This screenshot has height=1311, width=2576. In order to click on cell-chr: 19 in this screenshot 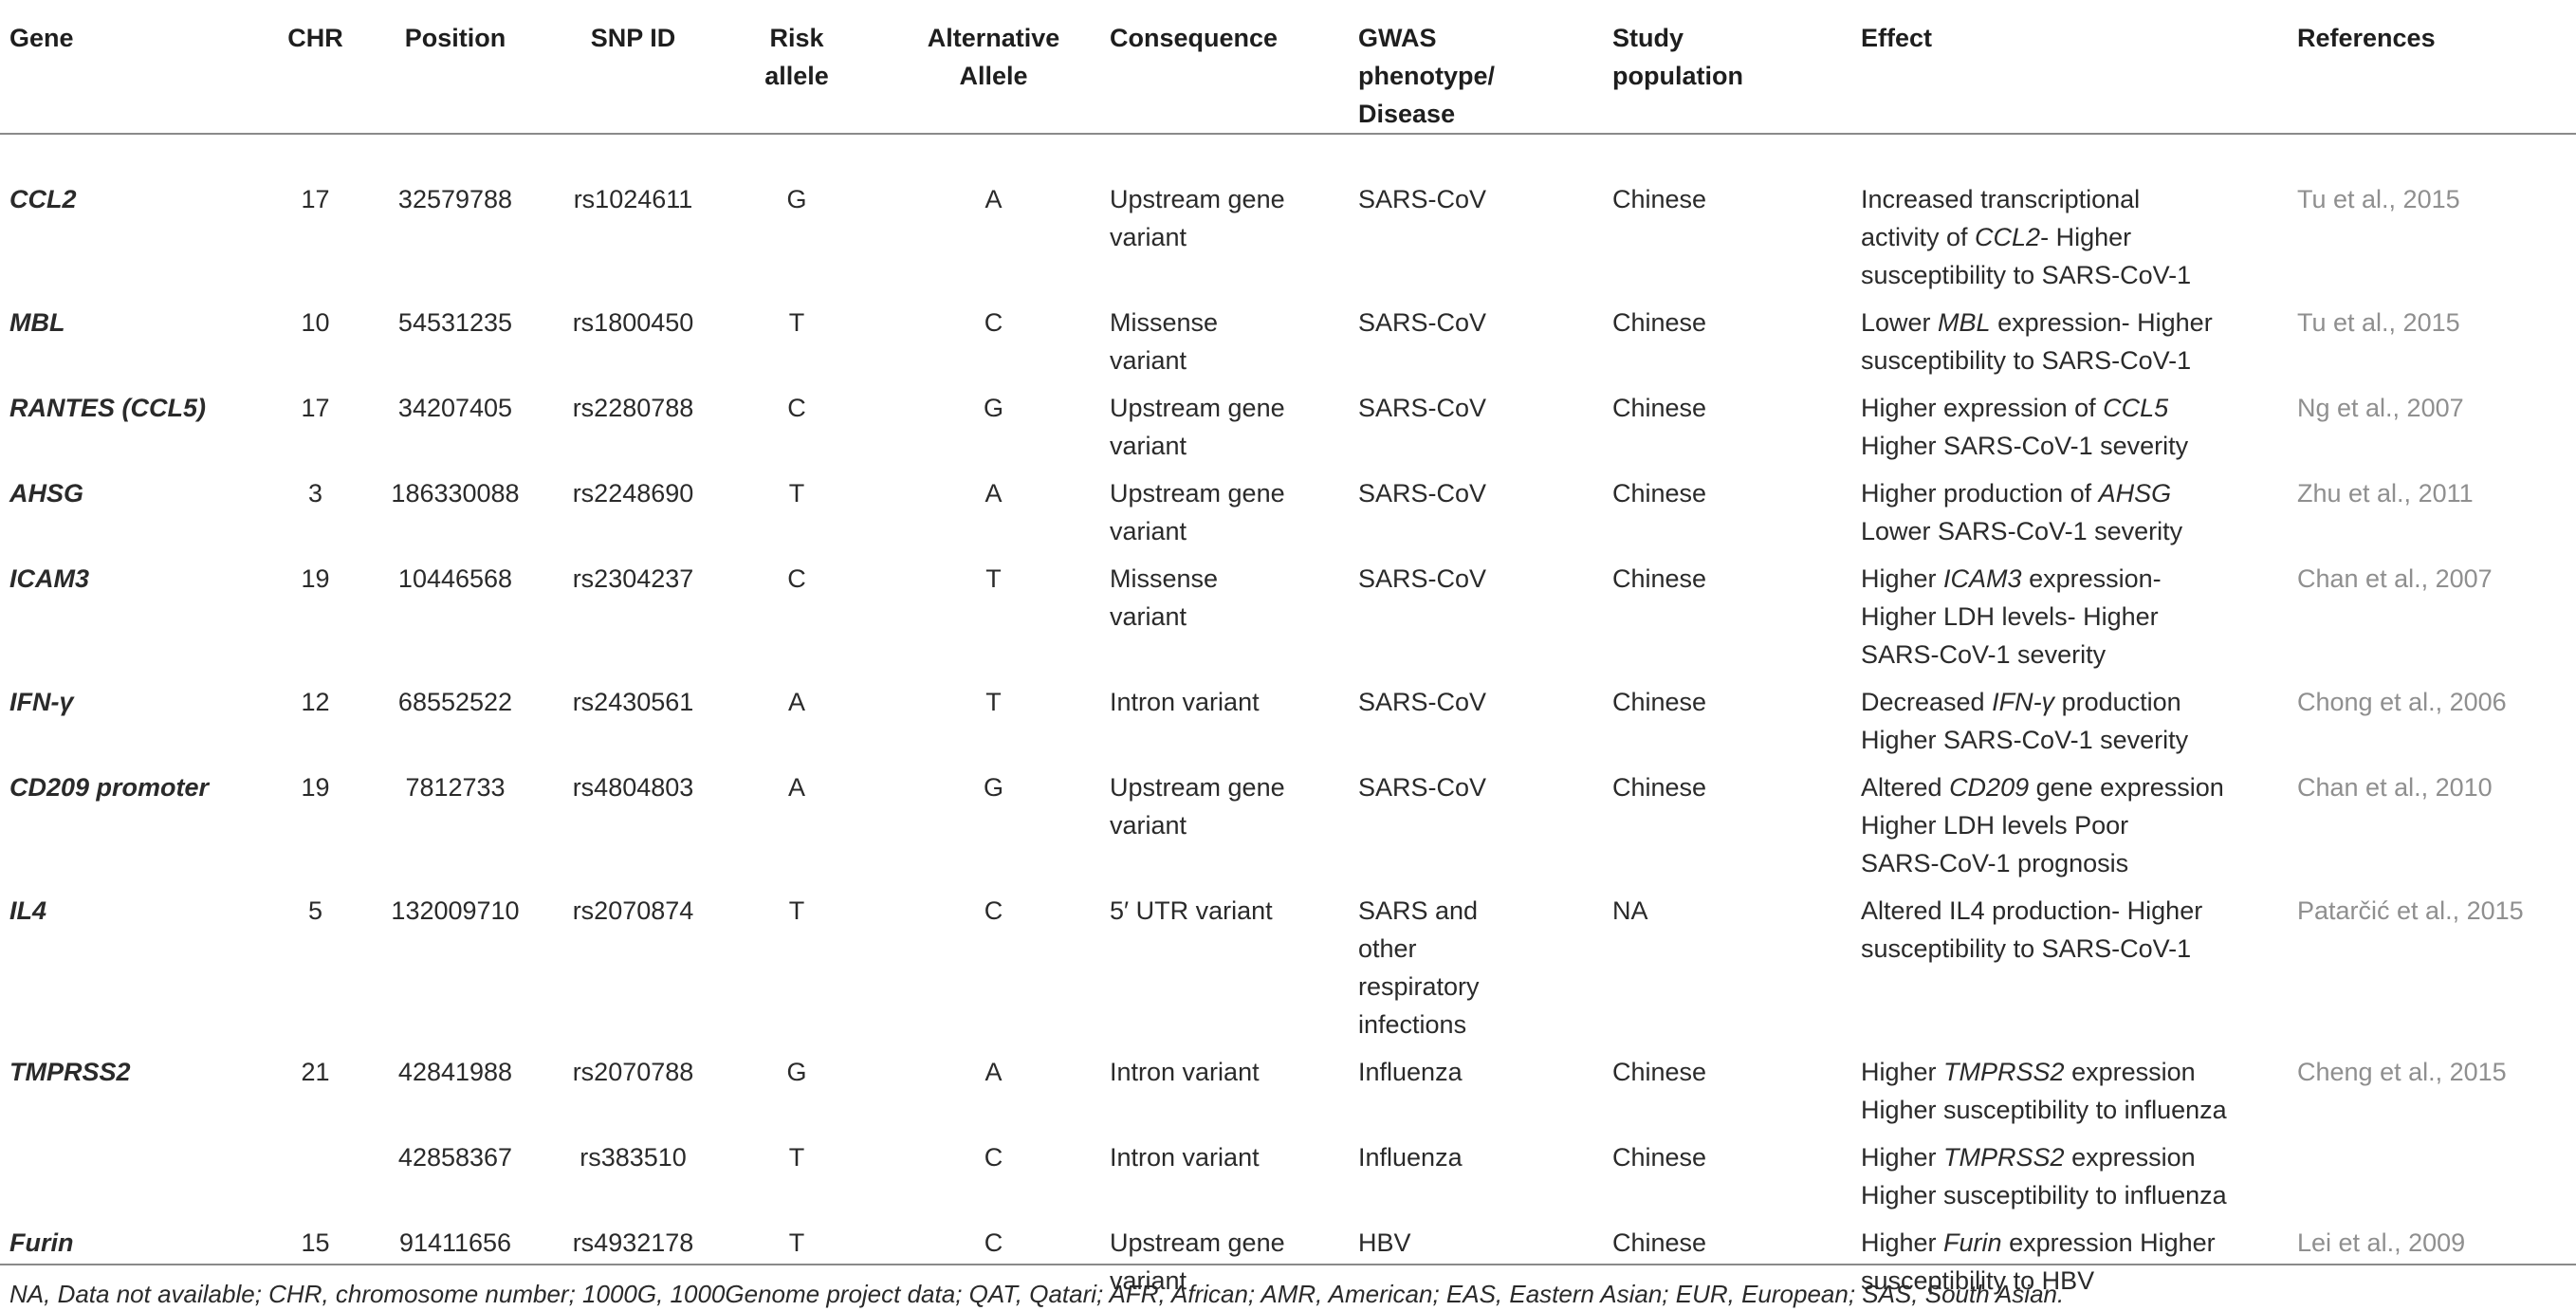, I will do `click(315, 787)`.